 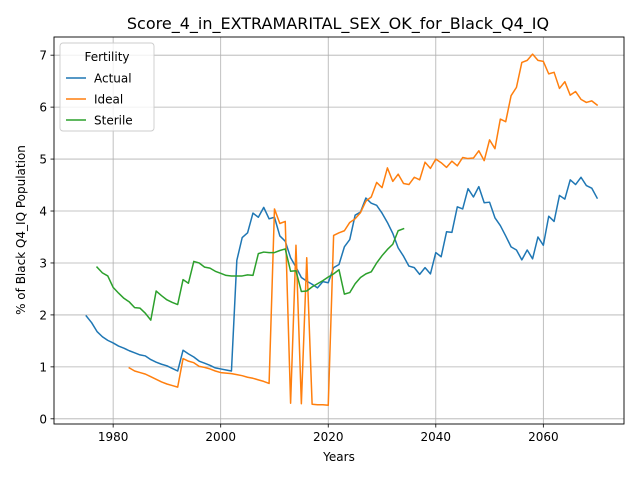 What do you see at coordinates (43, 315) in the screenshot?
I see `y-tick-label: 2` at bounding box center [43, 315].